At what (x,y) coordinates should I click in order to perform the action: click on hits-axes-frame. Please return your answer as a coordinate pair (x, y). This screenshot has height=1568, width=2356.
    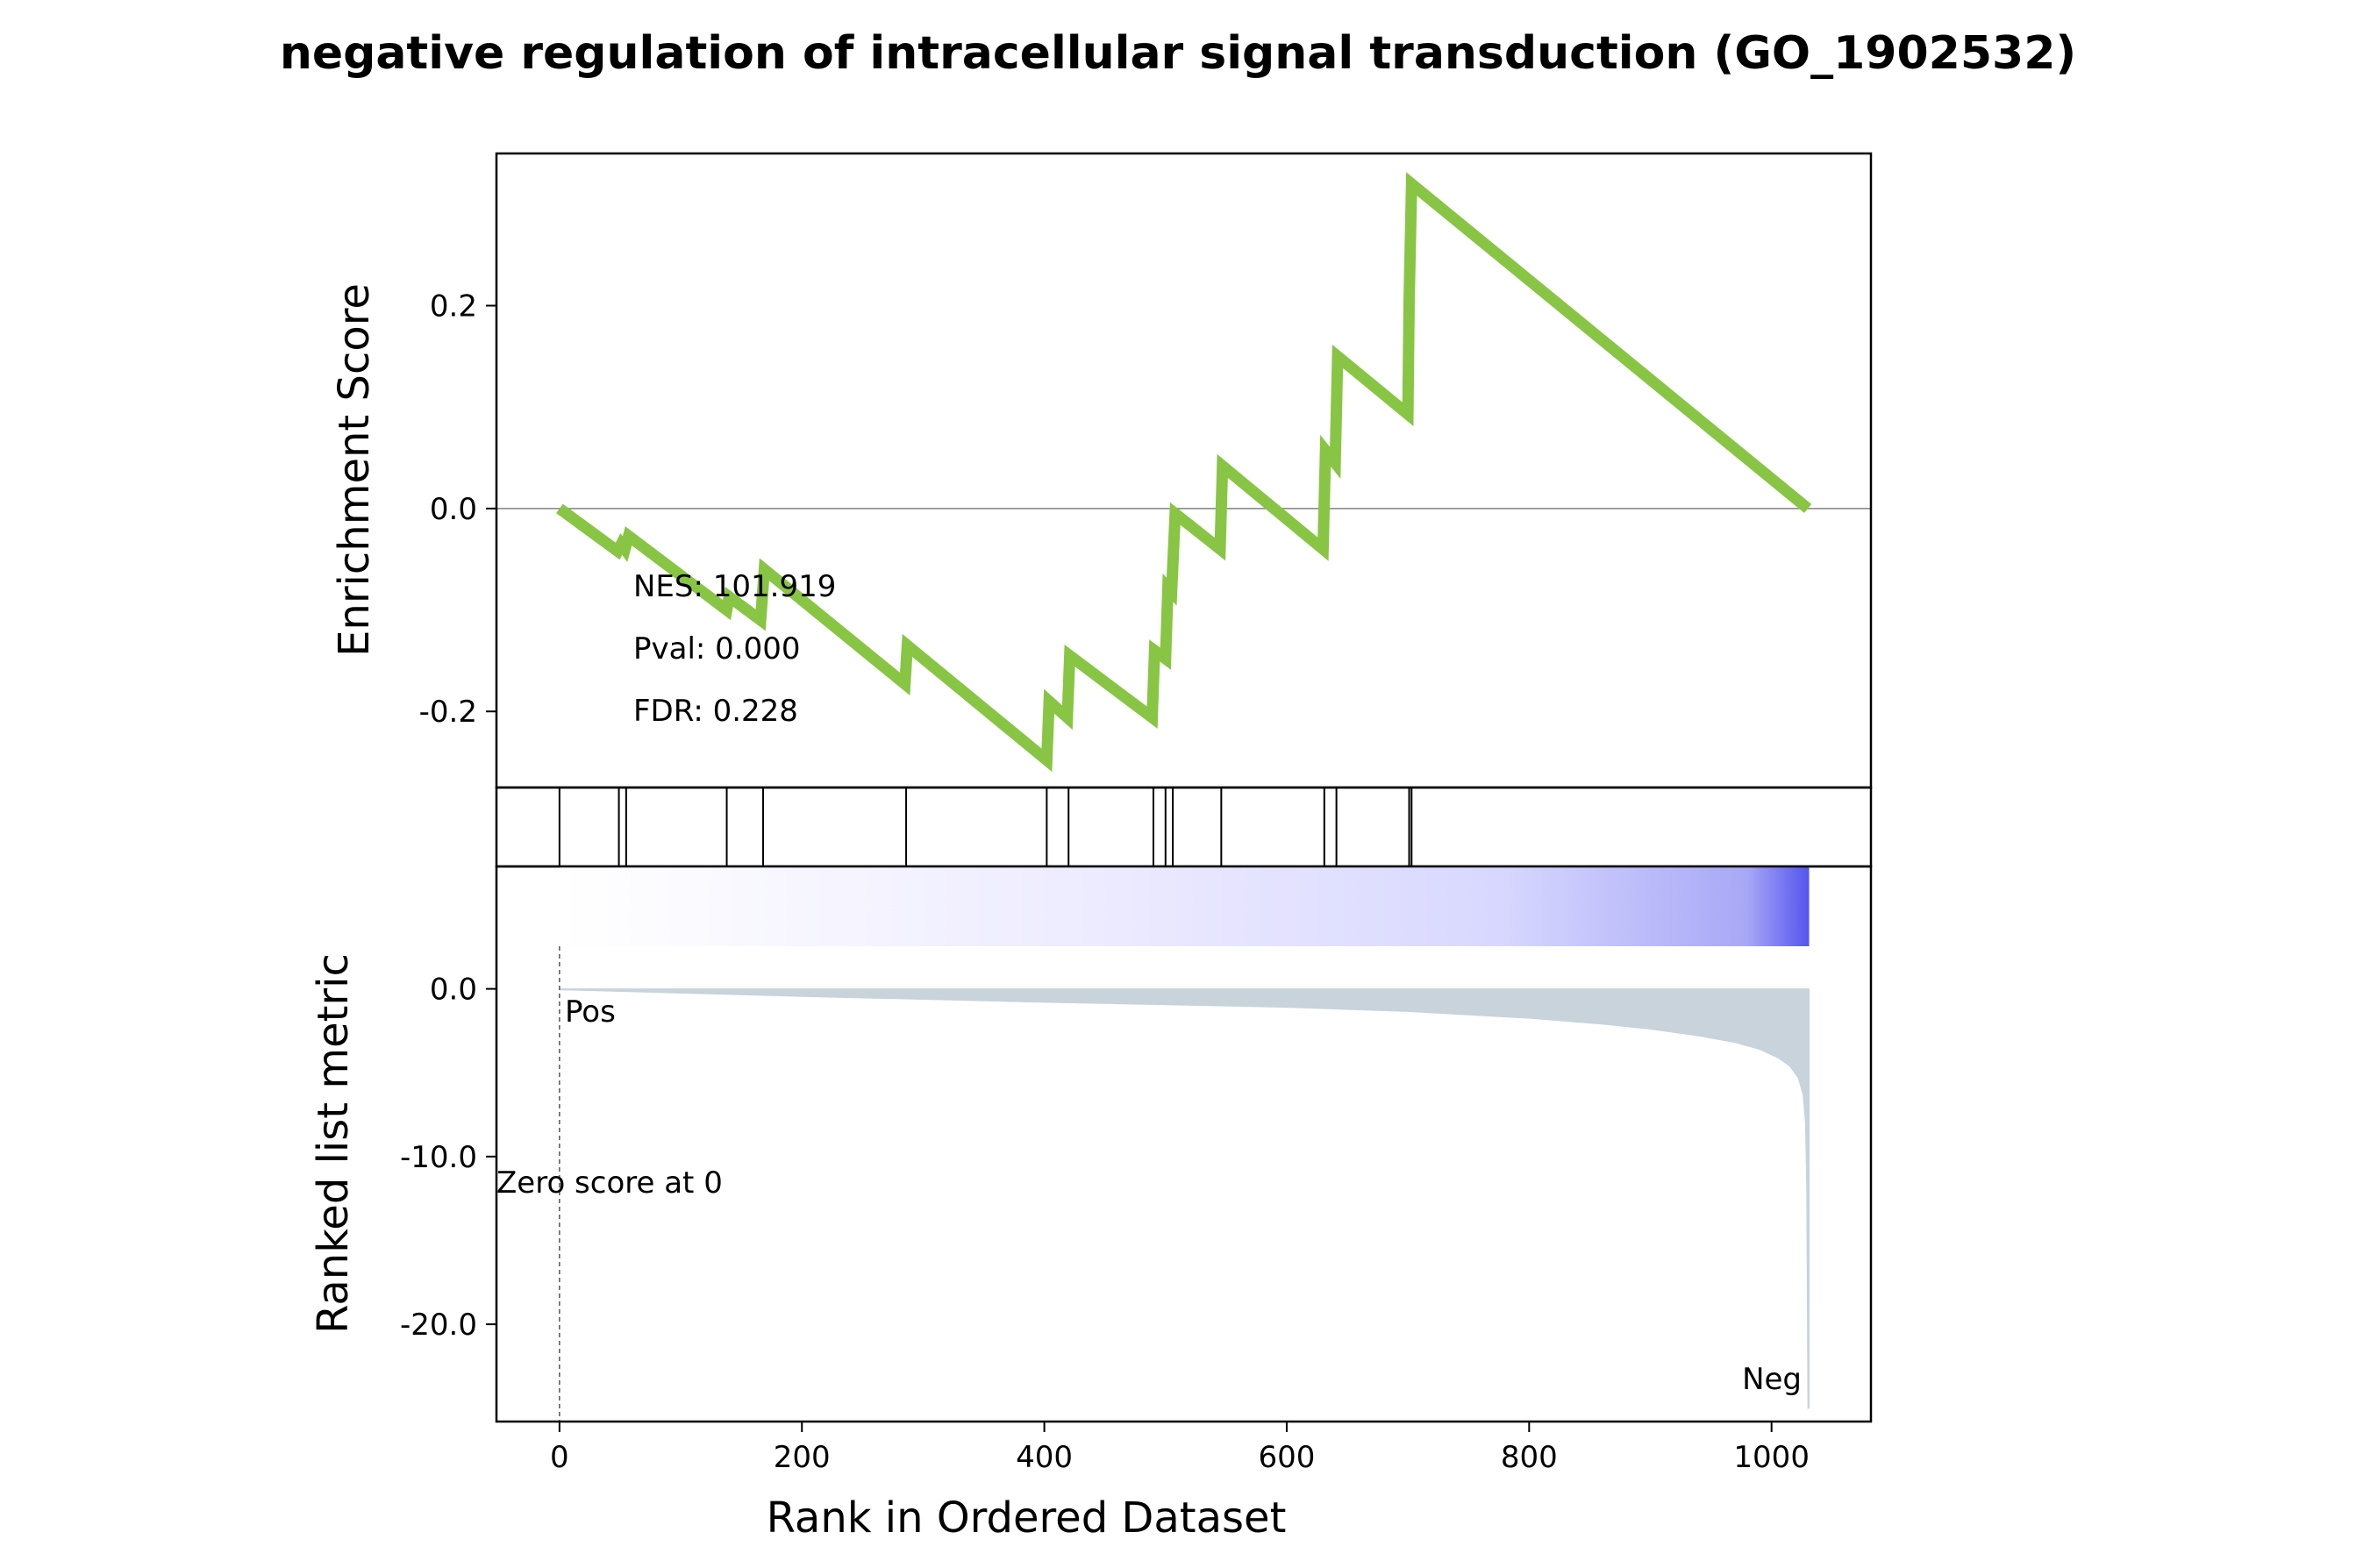
    Looking at the image, I should click on (1184, 827).